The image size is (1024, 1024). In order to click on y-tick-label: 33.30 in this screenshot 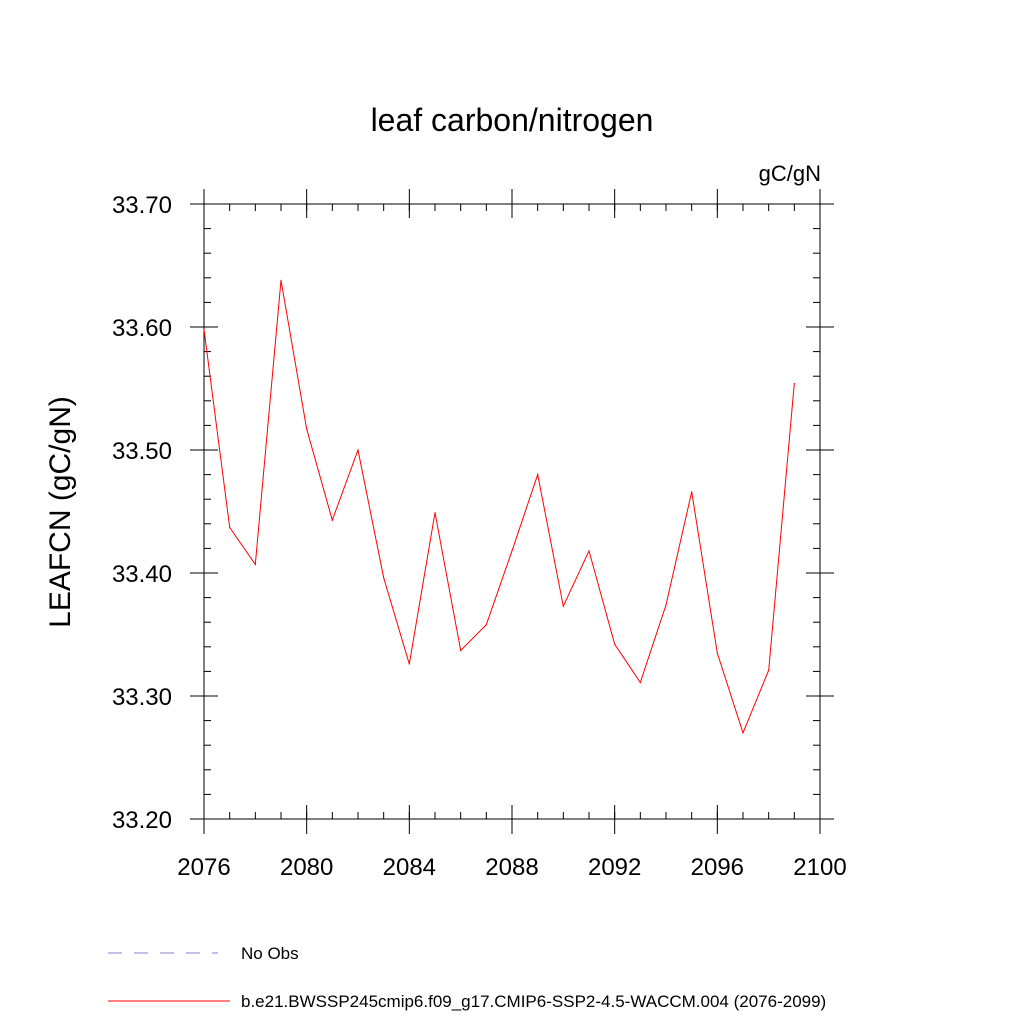, I will do `click(142, 697)`.